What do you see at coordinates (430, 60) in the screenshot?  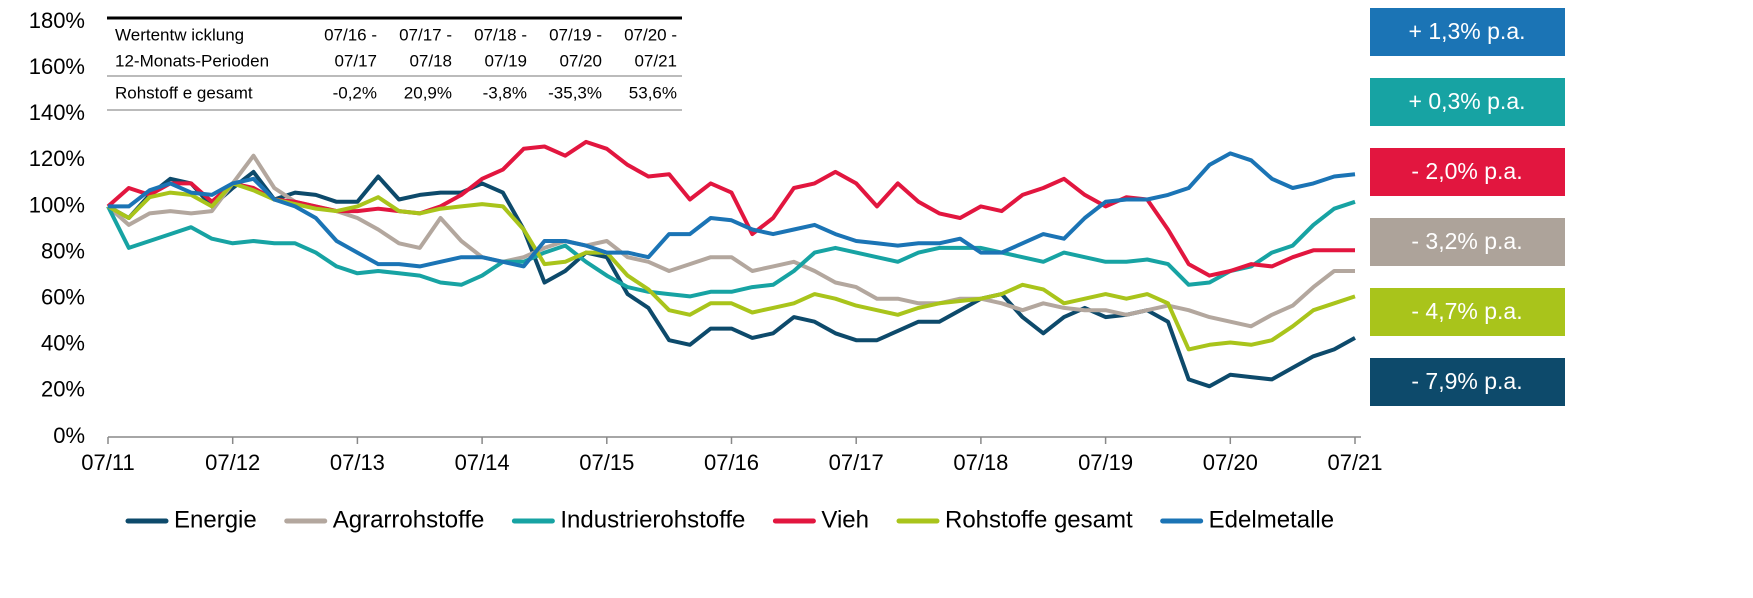 I see `table-header-cell: 07/18` at bounding box center [430, 60].